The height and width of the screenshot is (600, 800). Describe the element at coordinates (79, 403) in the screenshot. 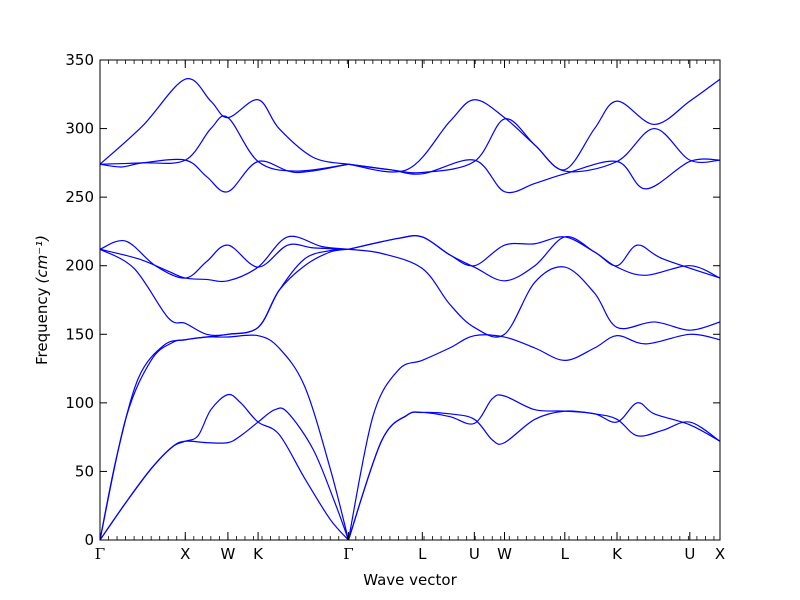

I see `y-tick-label: 100` at that location.